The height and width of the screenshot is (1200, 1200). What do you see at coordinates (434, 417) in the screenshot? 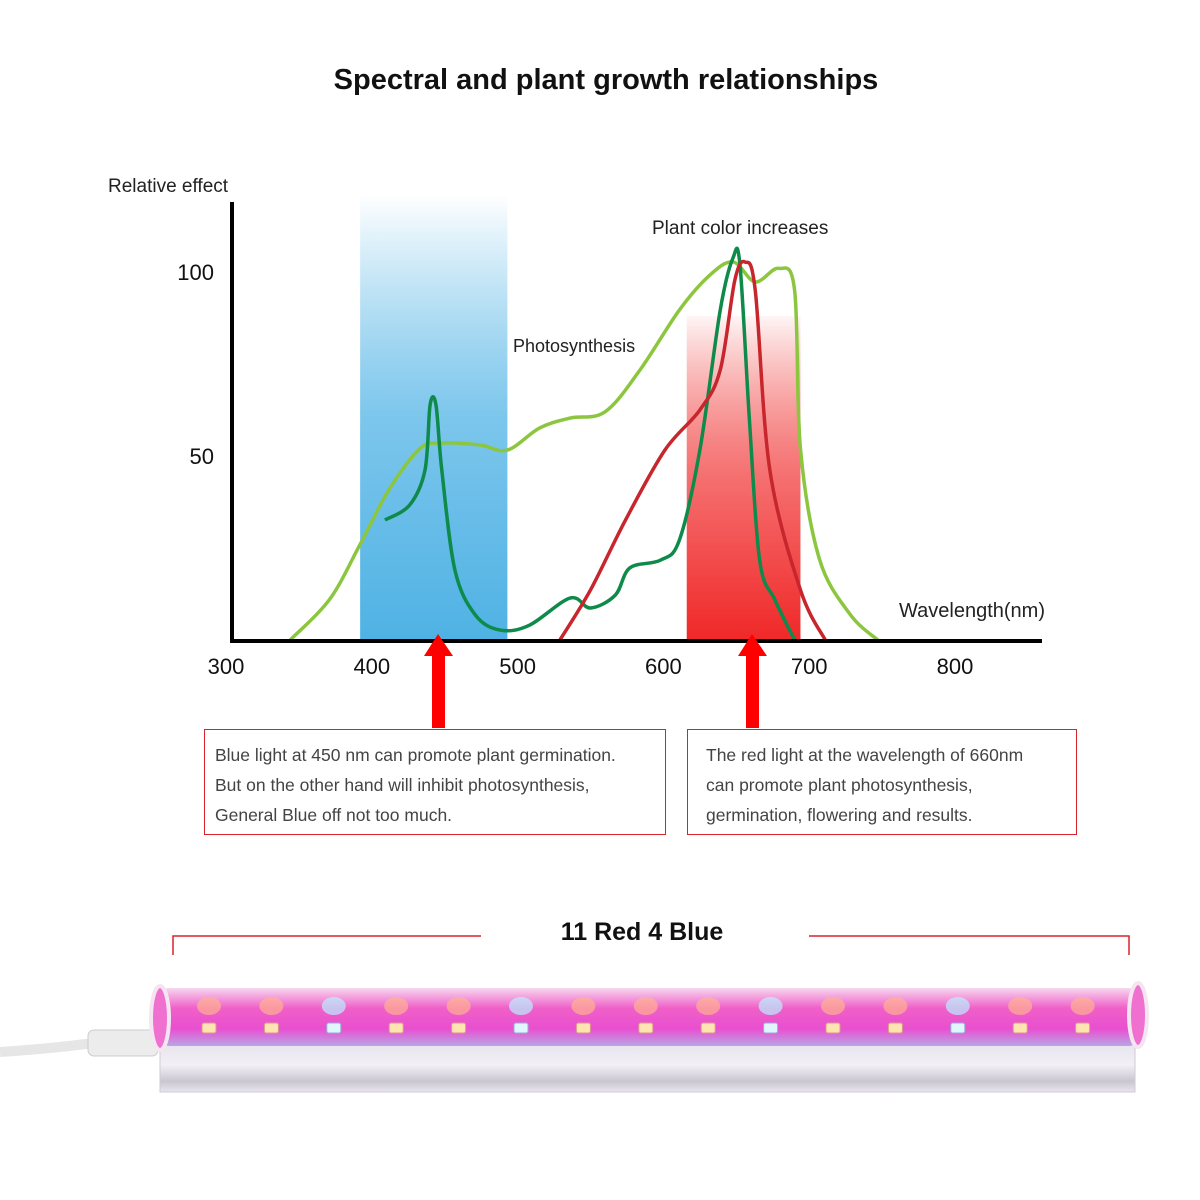
I see `blue-band` at bounding box center [434, 417].